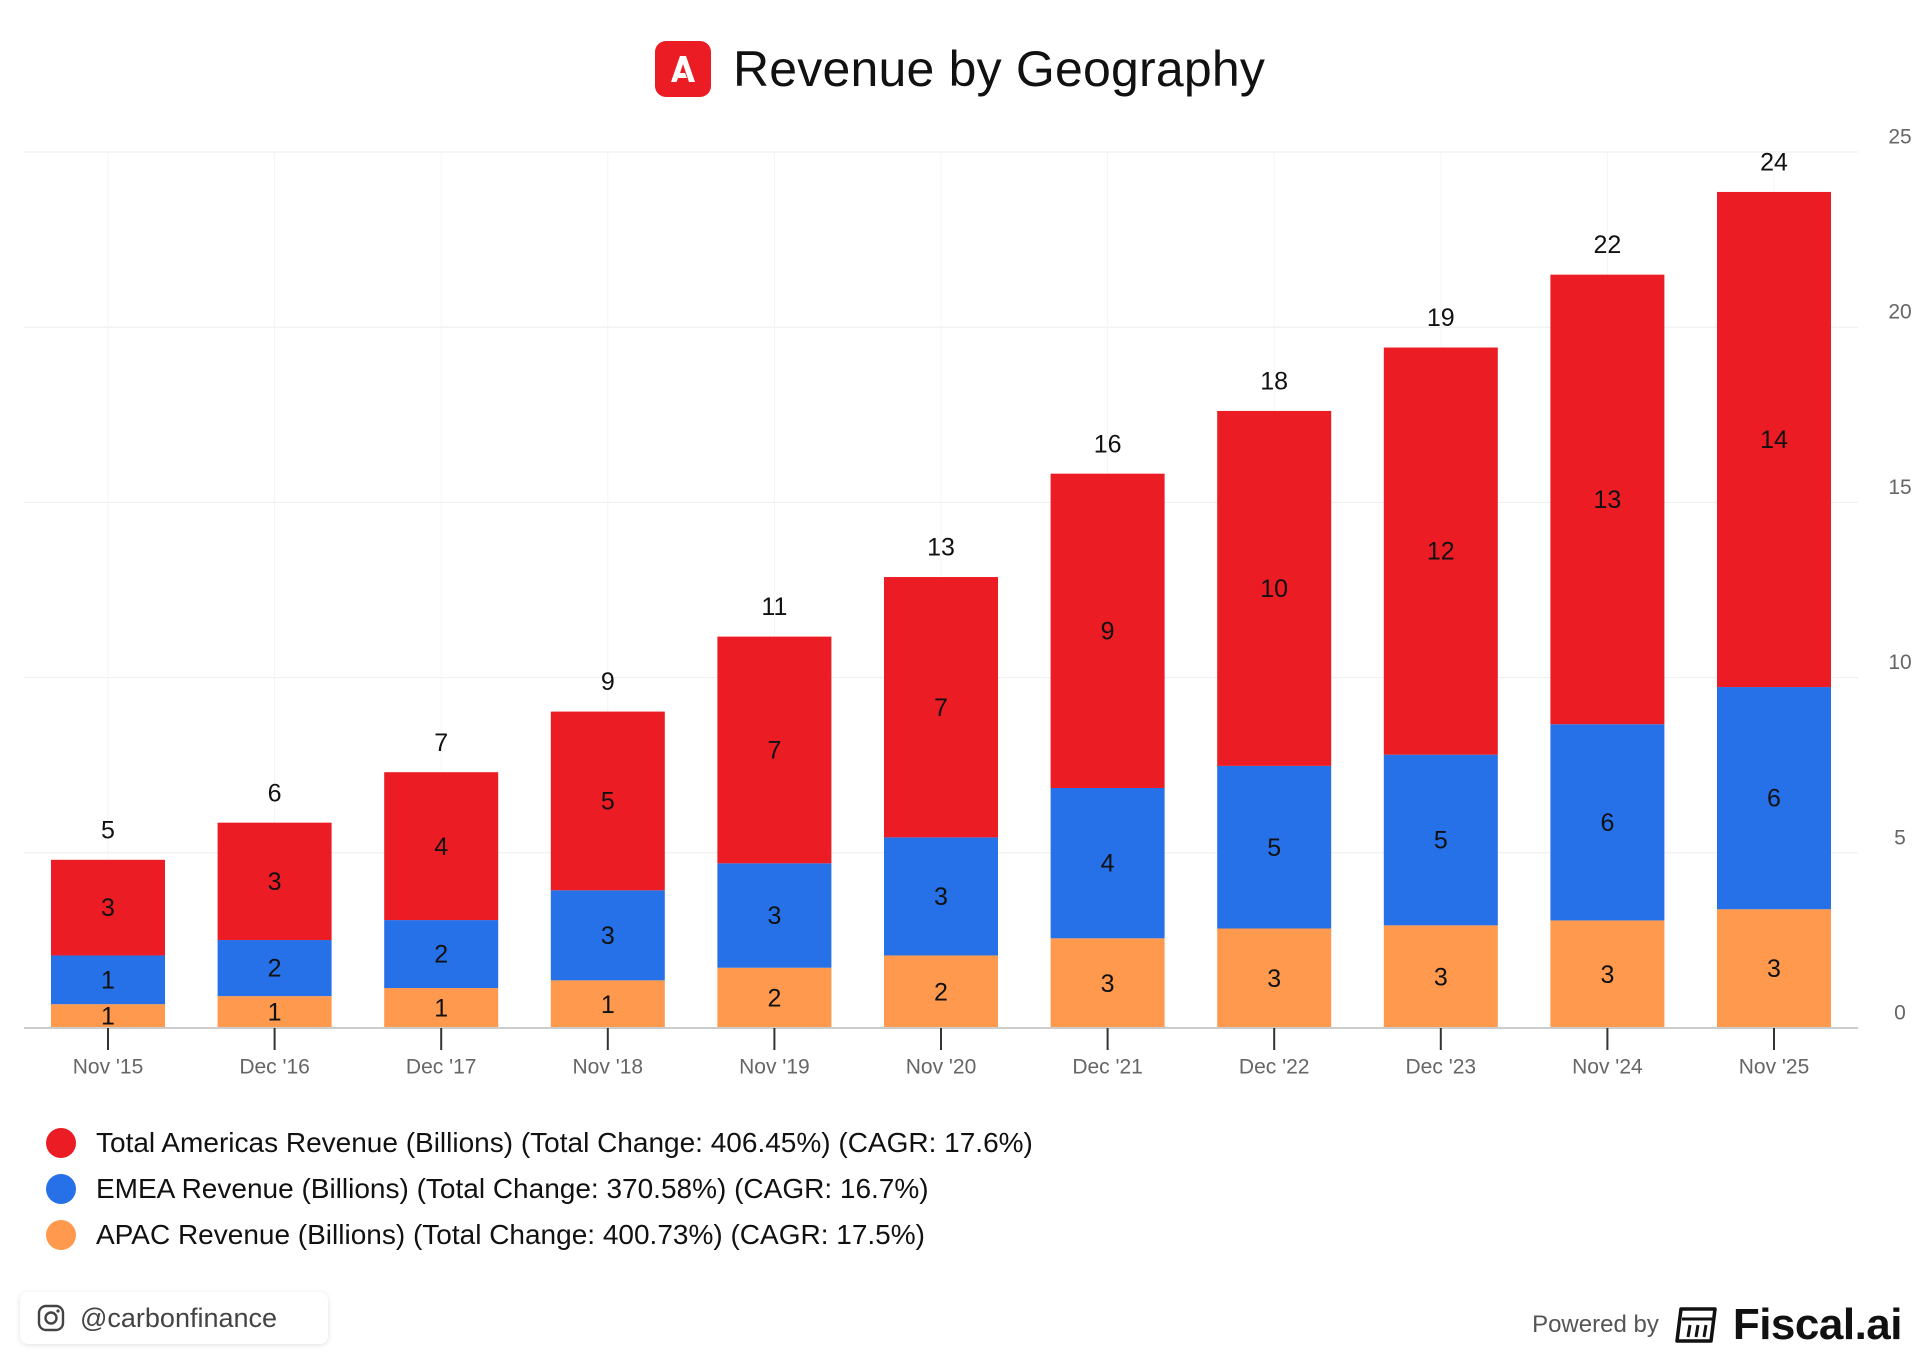 The image size is (1920, 1360). Describe the element at coordinates (941, 548) in the screenshot. I see `bar-total-label: 13` at that location.